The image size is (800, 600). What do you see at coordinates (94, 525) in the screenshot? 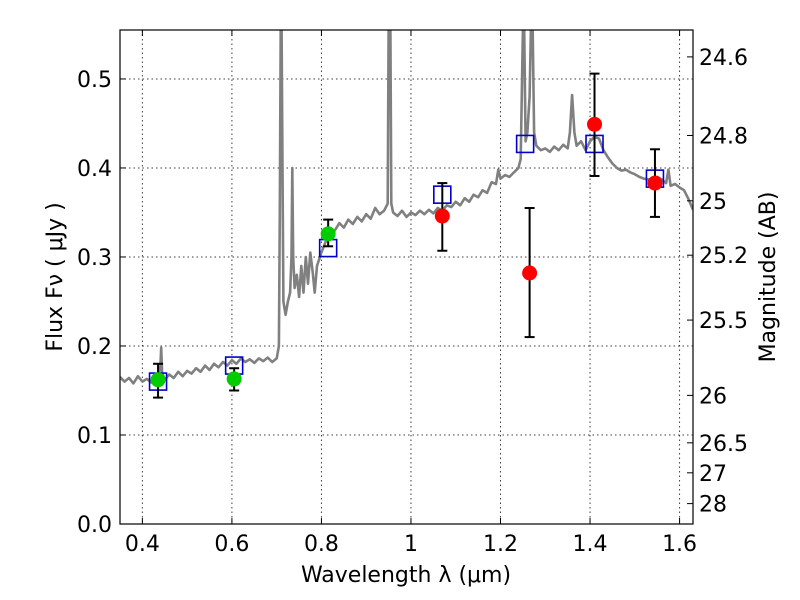
I see `y-tick-label: 0.0` at bounding box center [94, 525].